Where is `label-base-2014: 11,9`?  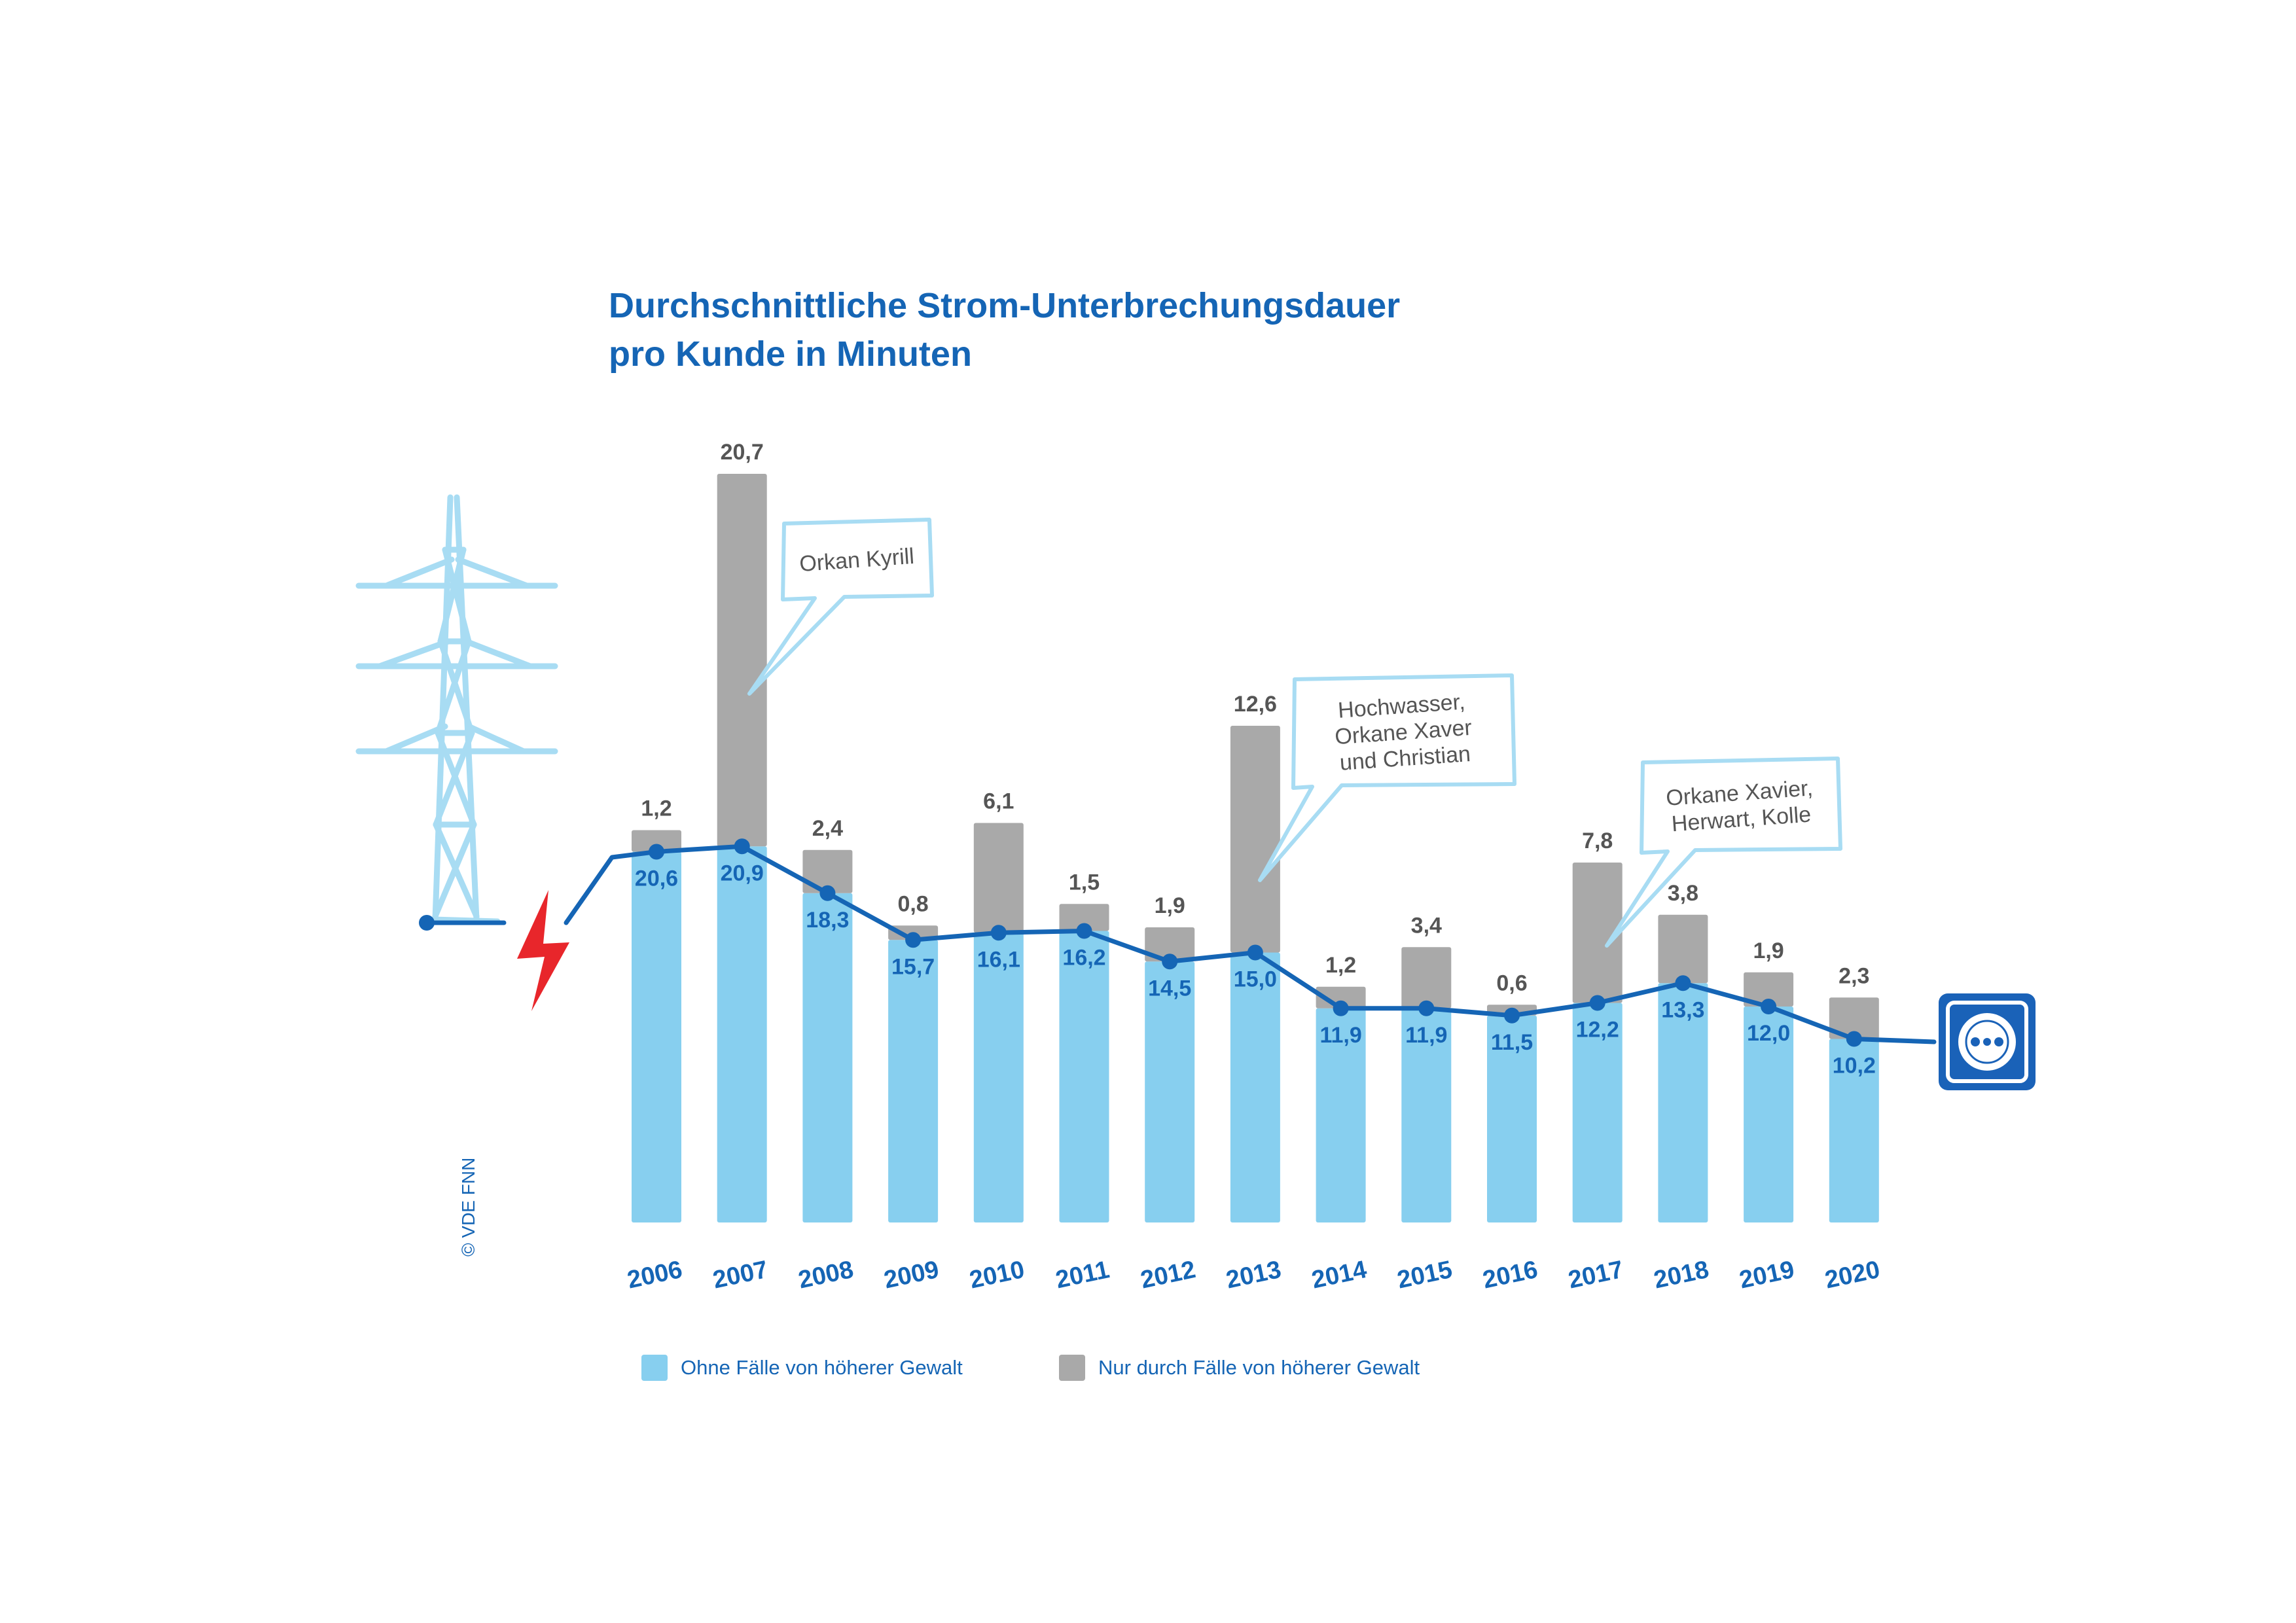
label-base-2014: 11,9 is located at coordinates (1340, 1035).